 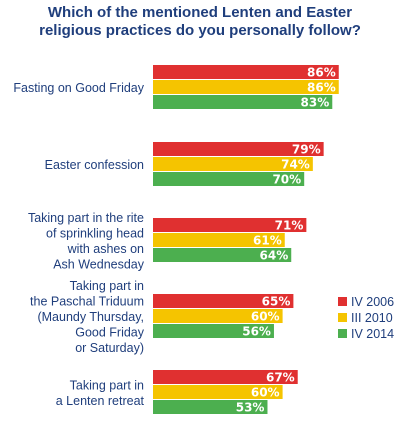 I want to click on chart-title-line-1: Which of the mentioned Lenten and Easter, so click(x=200, y=12).